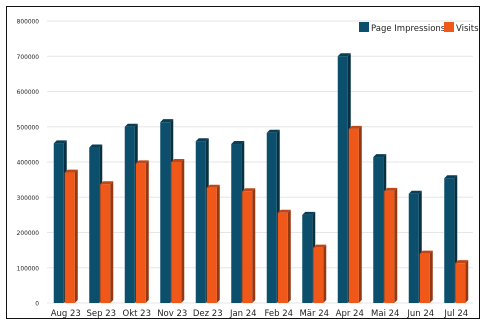 The image size is (486, 325). Describe the element at coordinates (455, 313) in the screenshot. I see `x-tick-label: Jul 24` at that location.